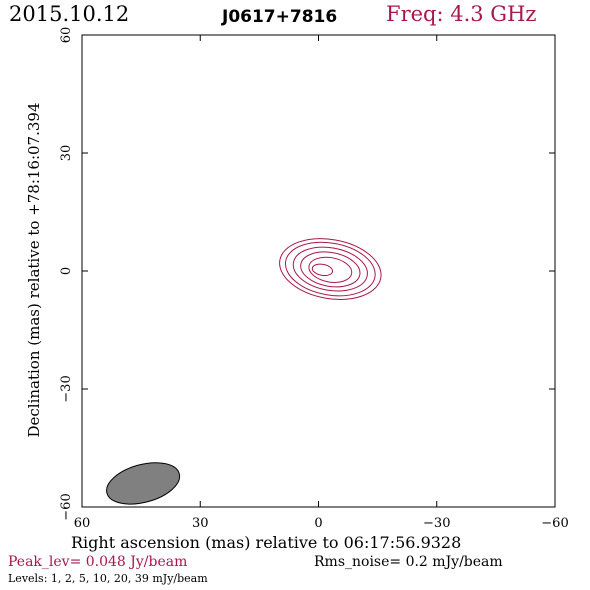 The width and height of the screenshot is (590, 590). What do you see at coordinates (108, 578) in the screenshot?
I see `contour-levels: Levels: 1, 2, 5, 10, 20, 39 mJy/beam` at bounding box center [108, 578].